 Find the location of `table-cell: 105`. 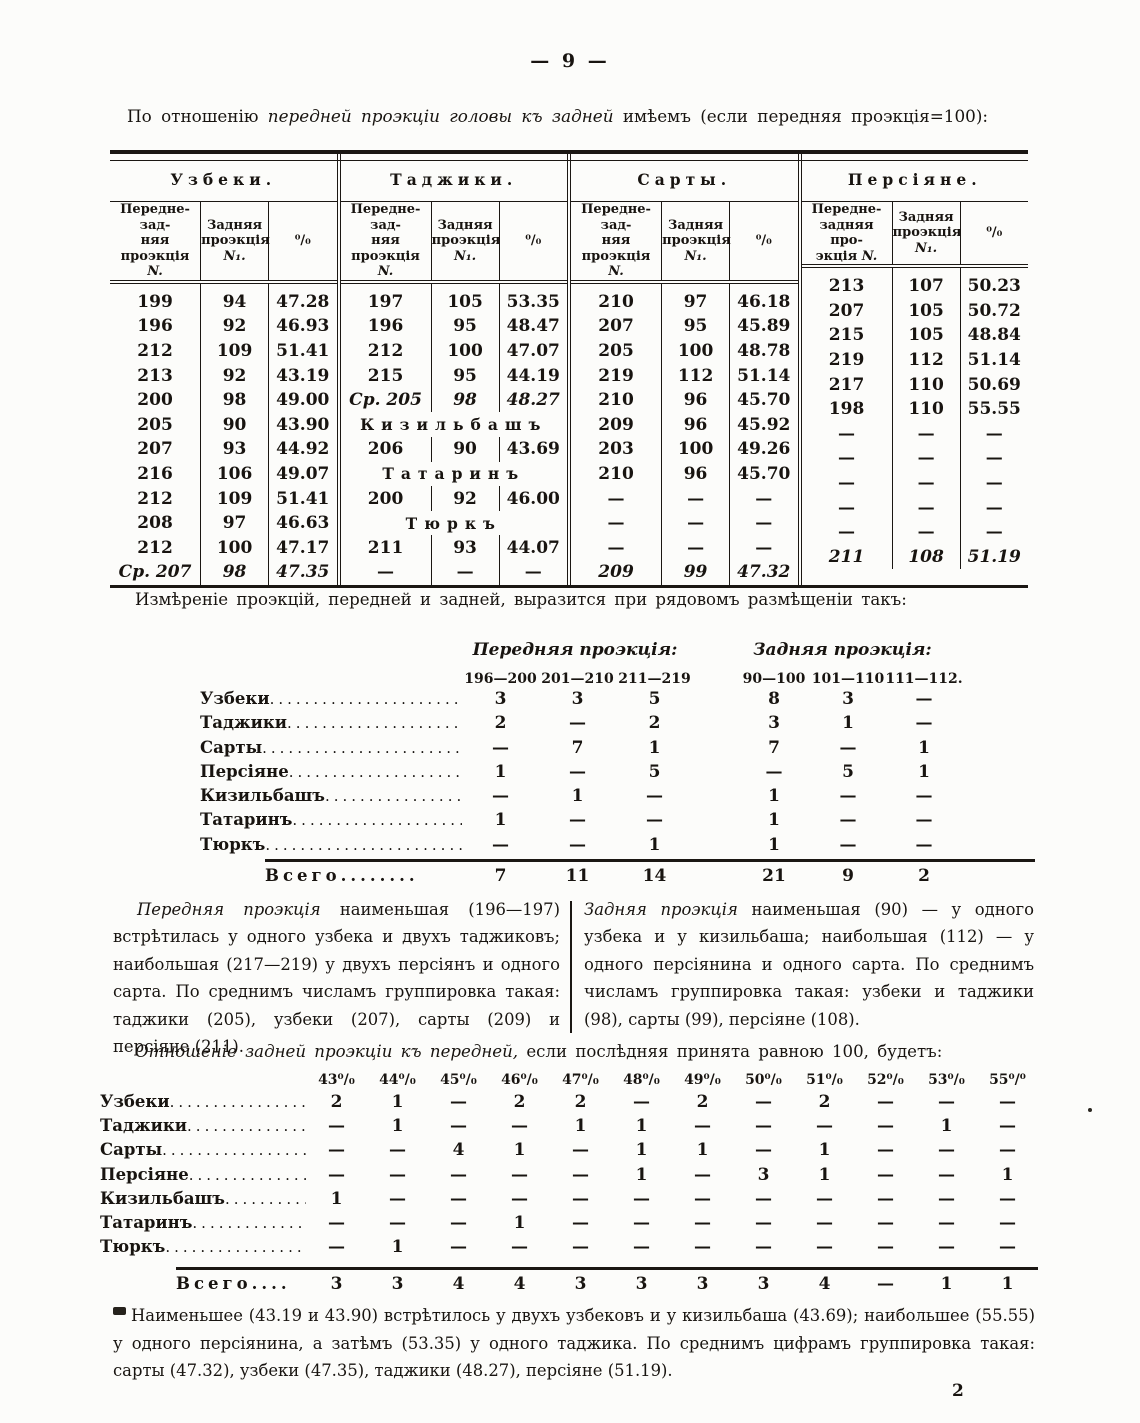

table-cell: 105 is located at coordinates (926, 311).